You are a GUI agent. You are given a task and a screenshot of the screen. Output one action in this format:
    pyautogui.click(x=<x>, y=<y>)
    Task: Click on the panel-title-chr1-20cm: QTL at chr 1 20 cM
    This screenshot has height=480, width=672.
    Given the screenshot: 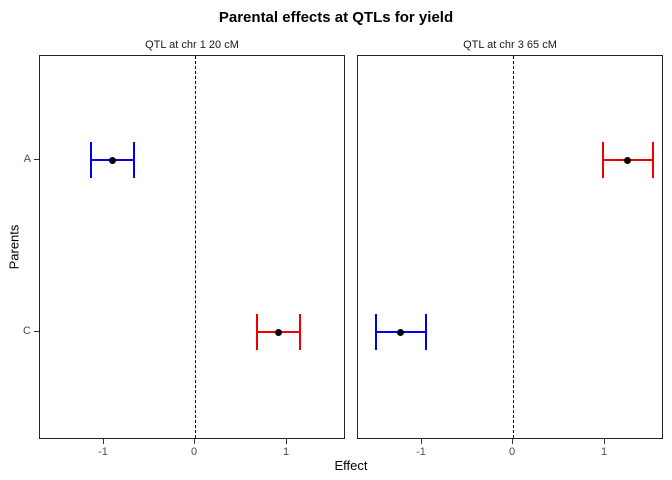 What is the action you would take?
    pyautogui.click(x=192, y=45)
    